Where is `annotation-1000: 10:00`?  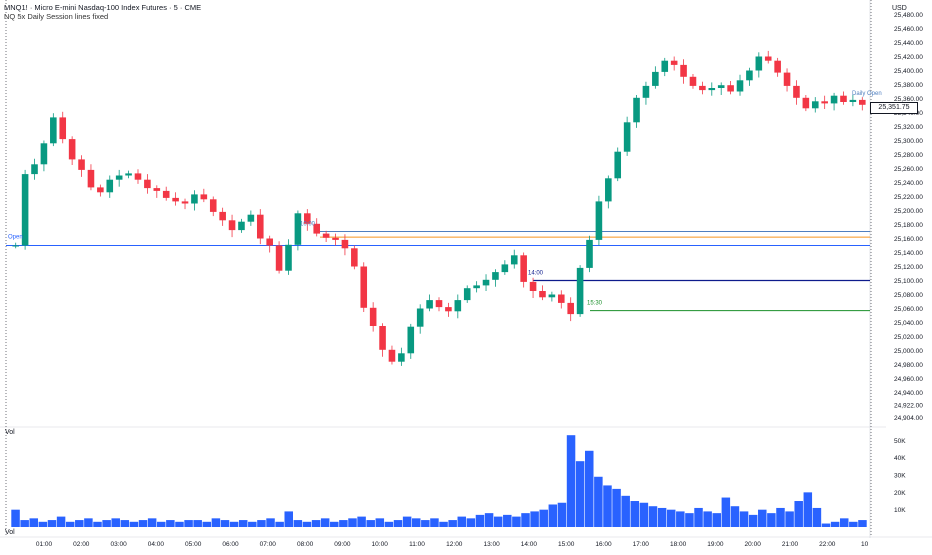
annotation-1000: 10:00 is located at coordinates (308, 225).